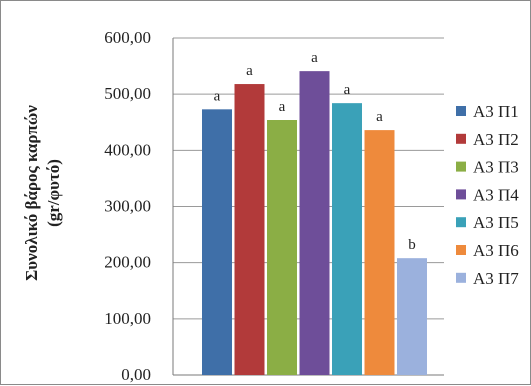 The image size is (531, 386). Describe the element at coordinates (127, 318) in the screenshot. I see `y-tick-label: 100,00` at that location.